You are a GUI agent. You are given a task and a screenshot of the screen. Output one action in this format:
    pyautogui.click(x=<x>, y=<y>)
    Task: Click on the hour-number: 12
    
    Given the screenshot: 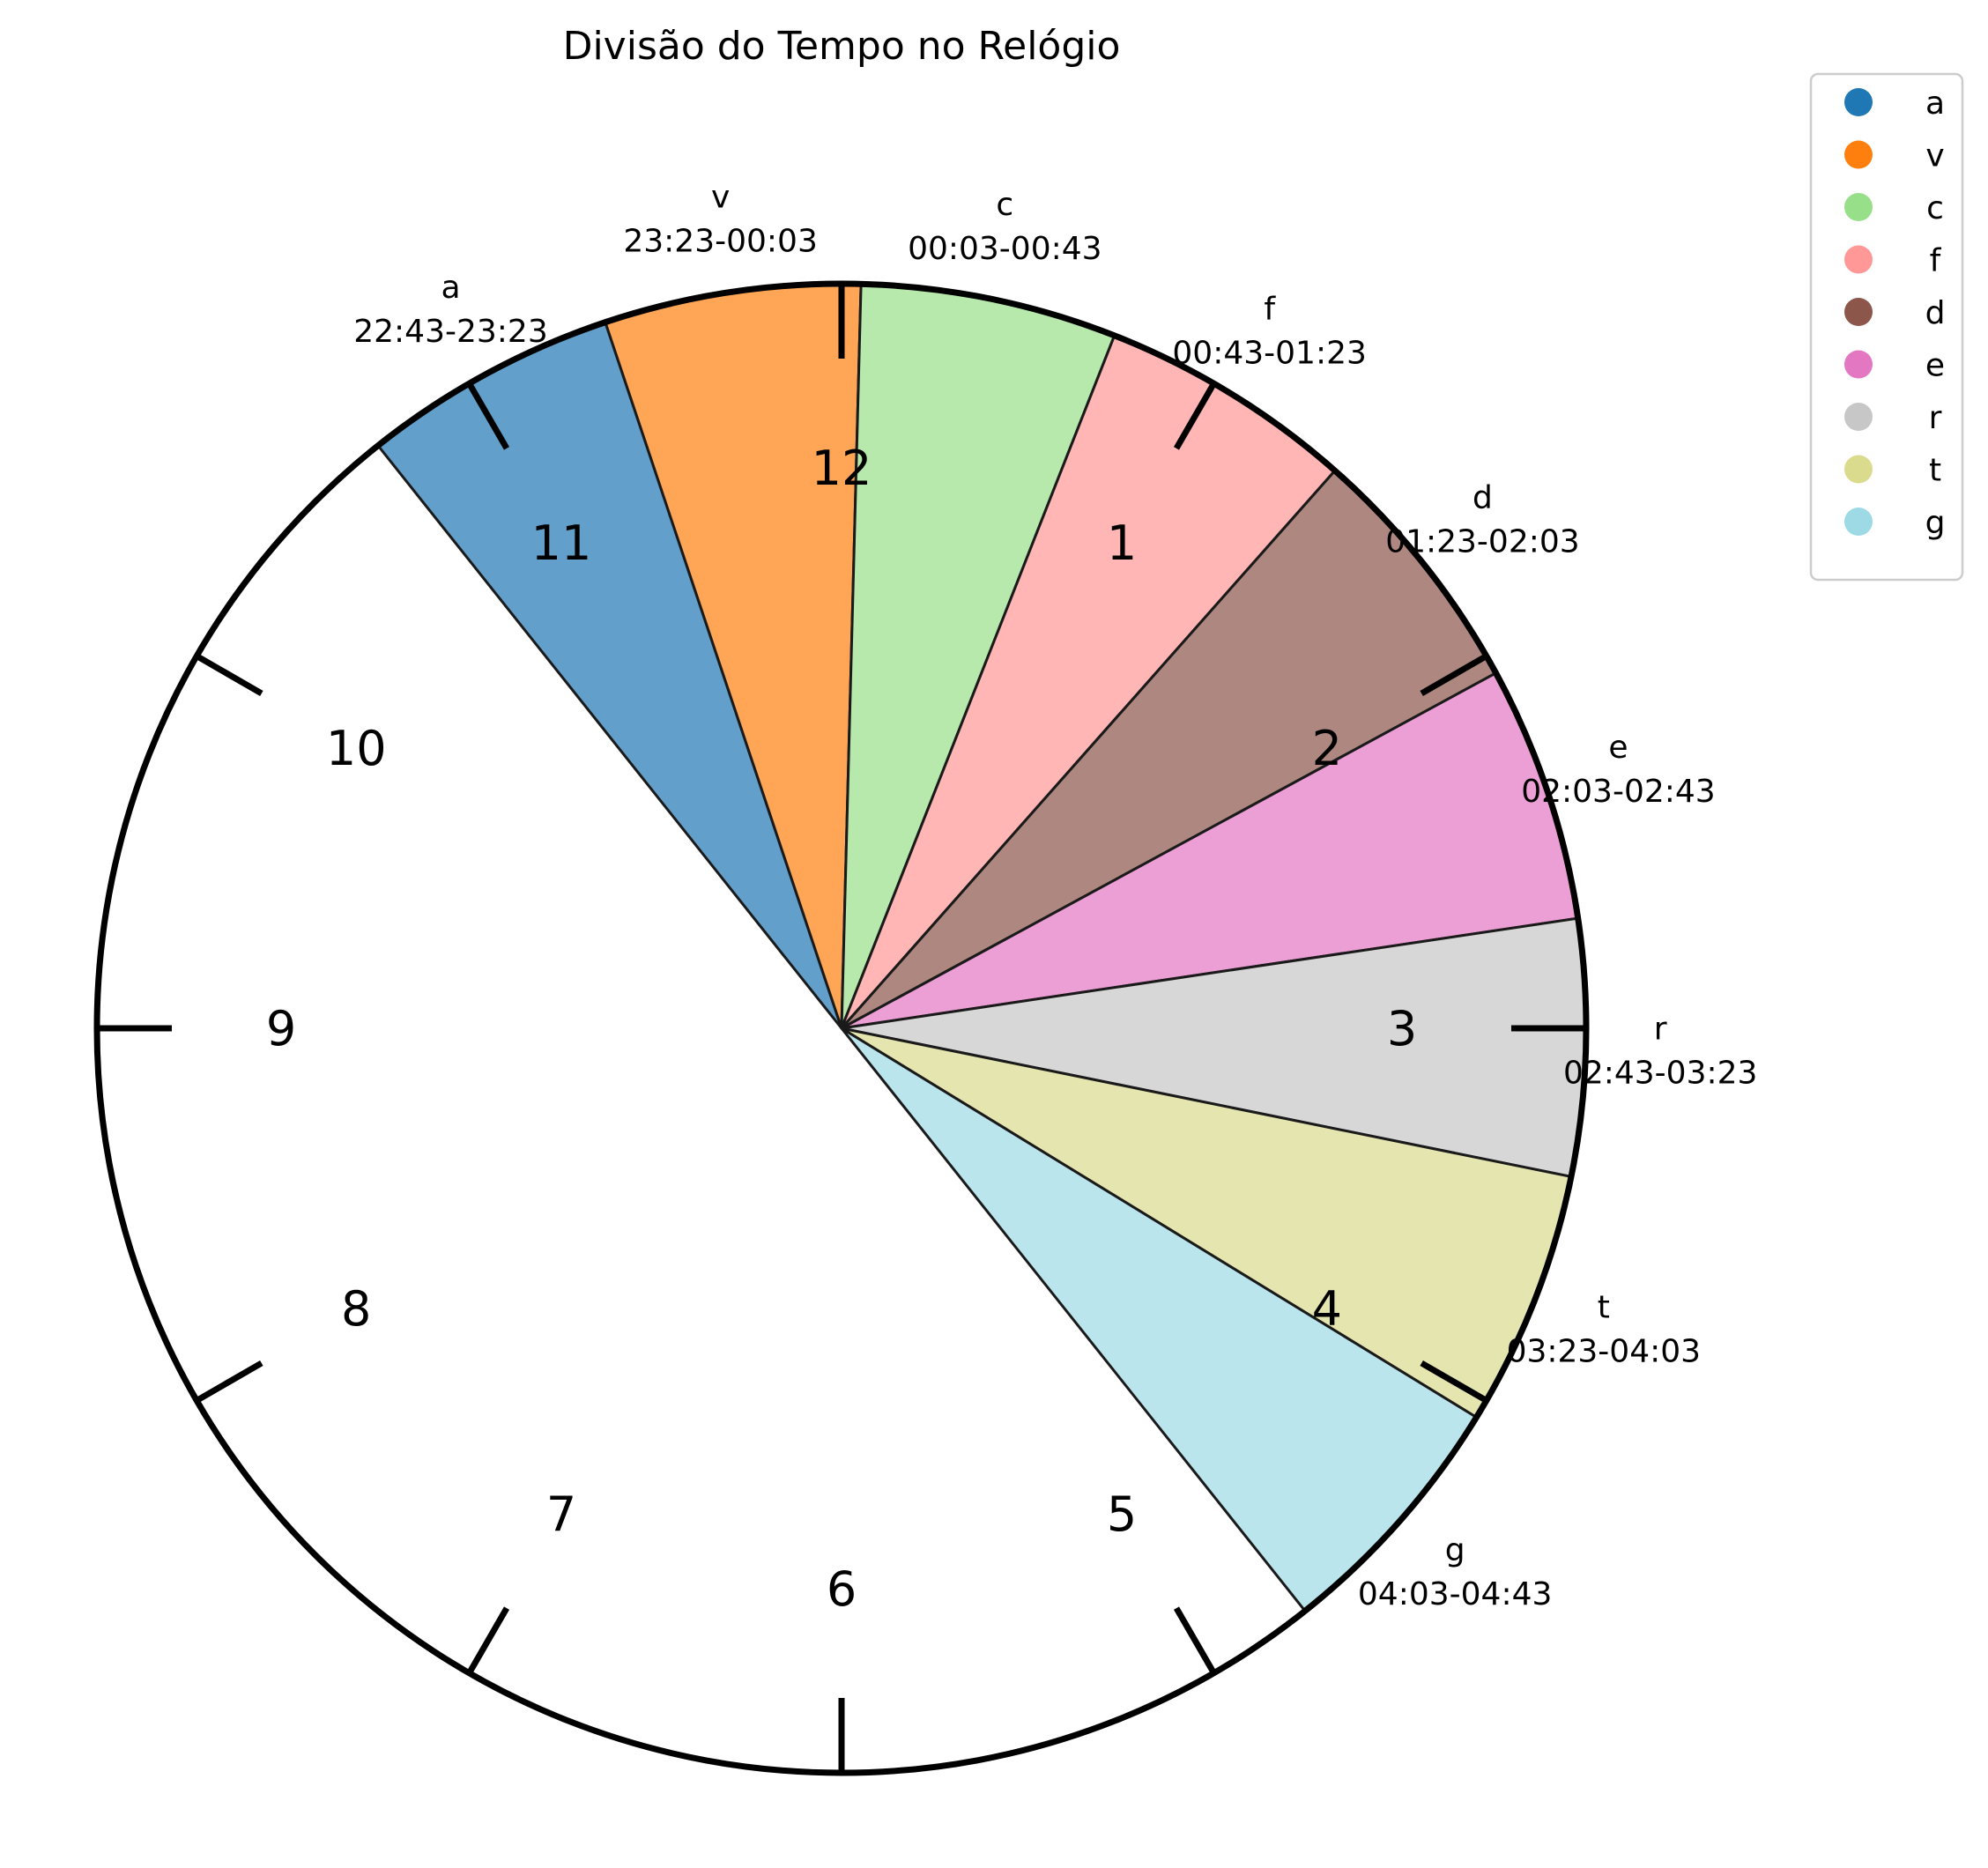 What is the action you would take?
    pyautogui.click(x=842, y=468)
    